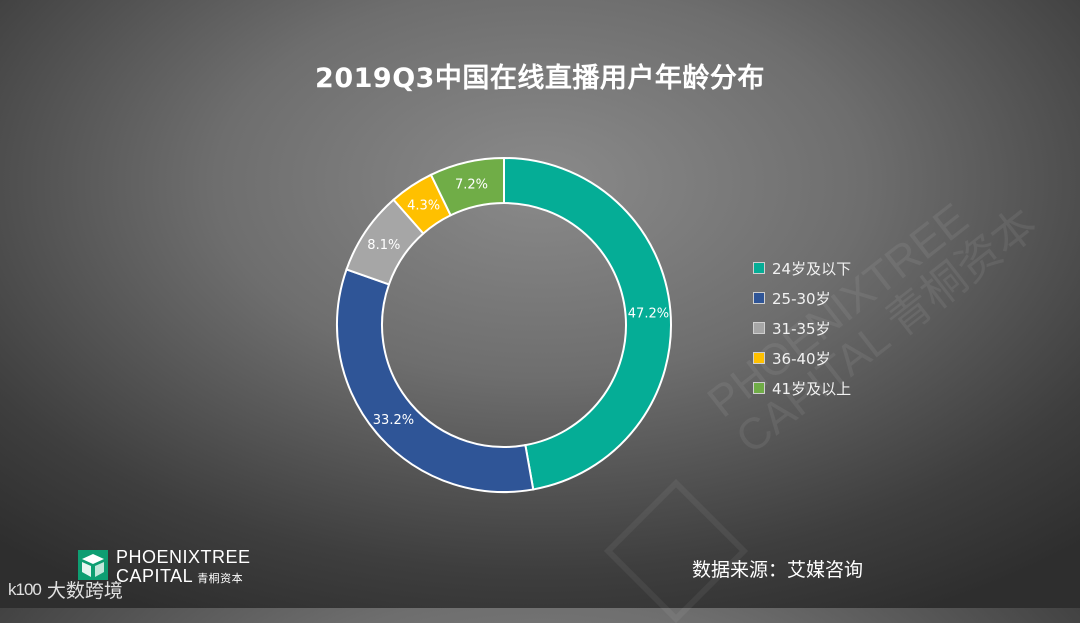 This screenshot has width=1080, height=623. Describe the element at coordinates (220, 579) in the screenshot. I see `brand-chinese: 青桐资本` at that location.